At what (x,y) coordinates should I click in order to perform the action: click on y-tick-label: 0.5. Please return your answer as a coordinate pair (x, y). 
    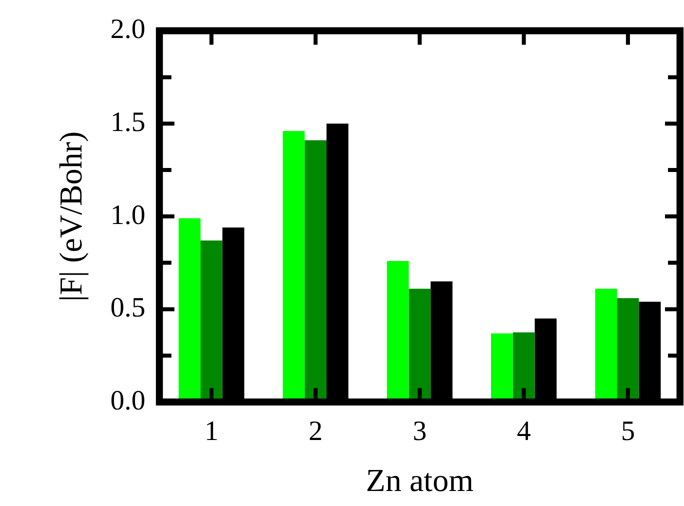
    Looking at the image, I should click on (128, 308).